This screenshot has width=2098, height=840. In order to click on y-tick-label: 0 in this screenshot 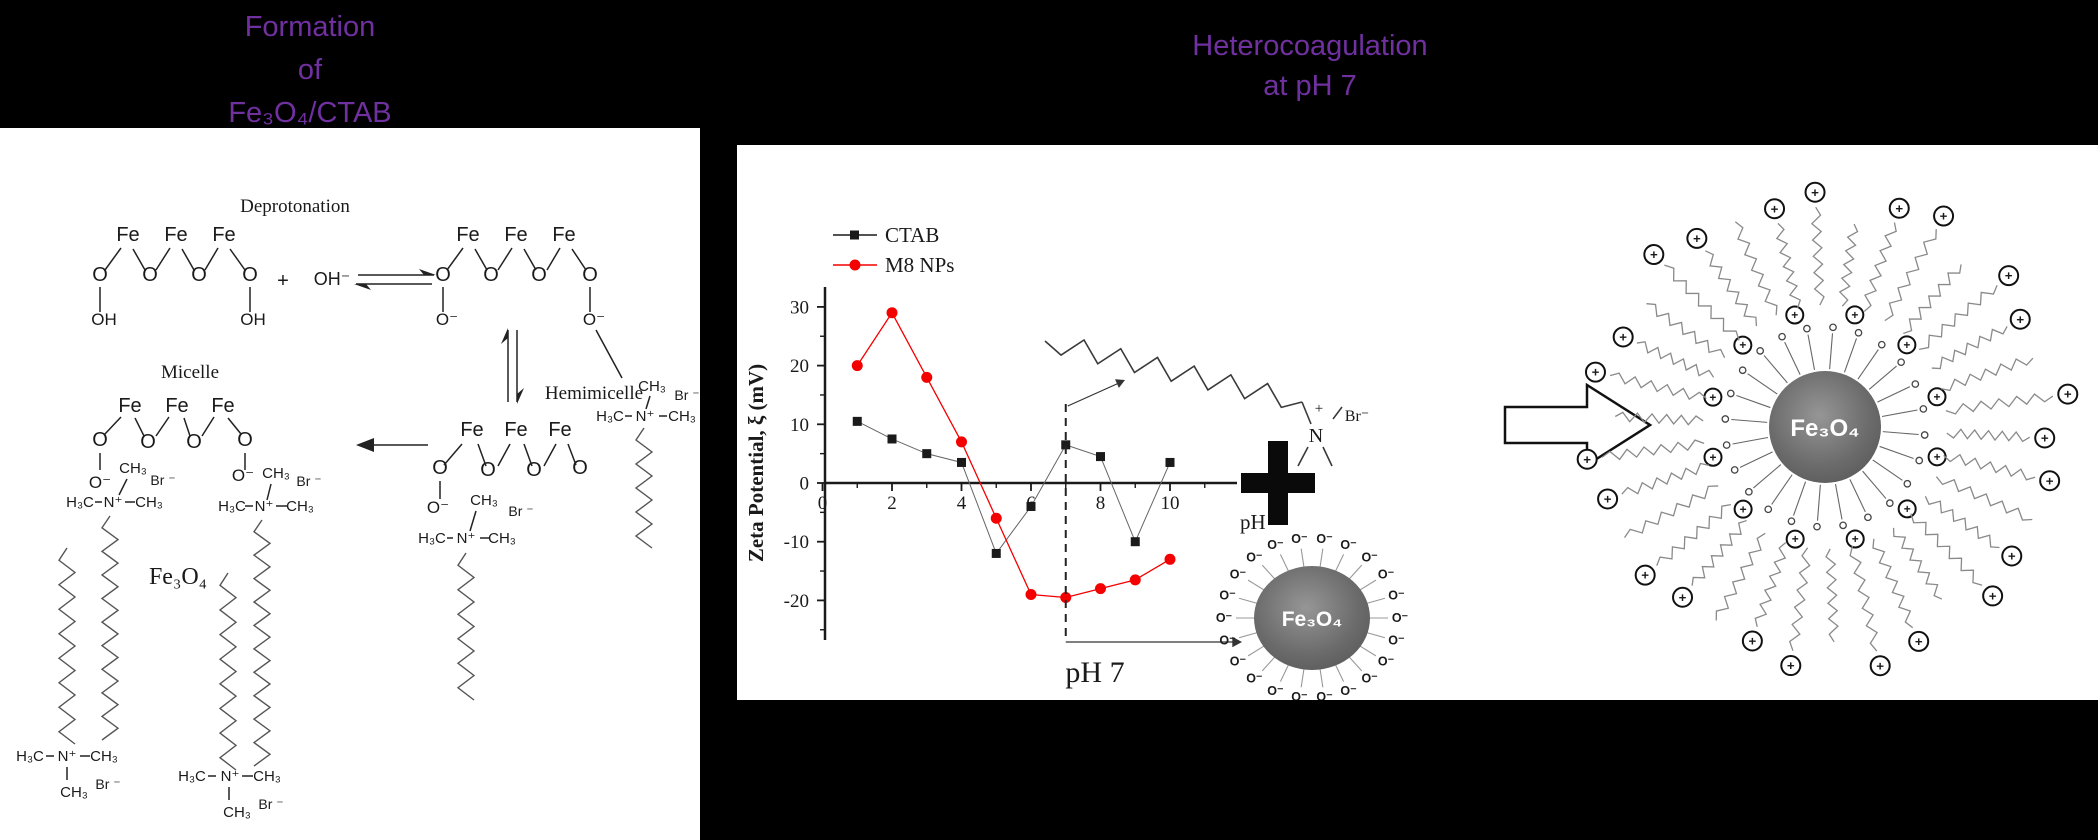, I will do `click(805, 484)`.